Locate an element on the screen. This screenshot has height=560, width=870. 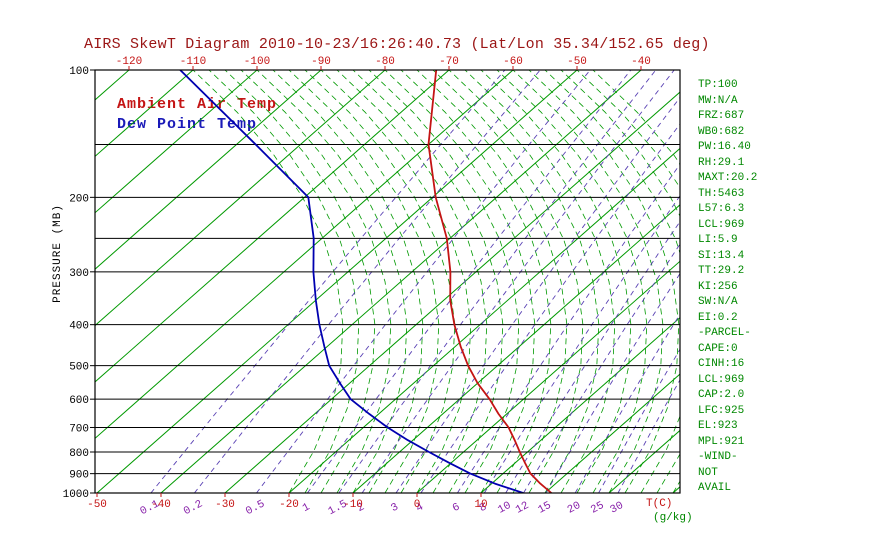
stat-item: MPL:921 is located at coordinates (721, 441).